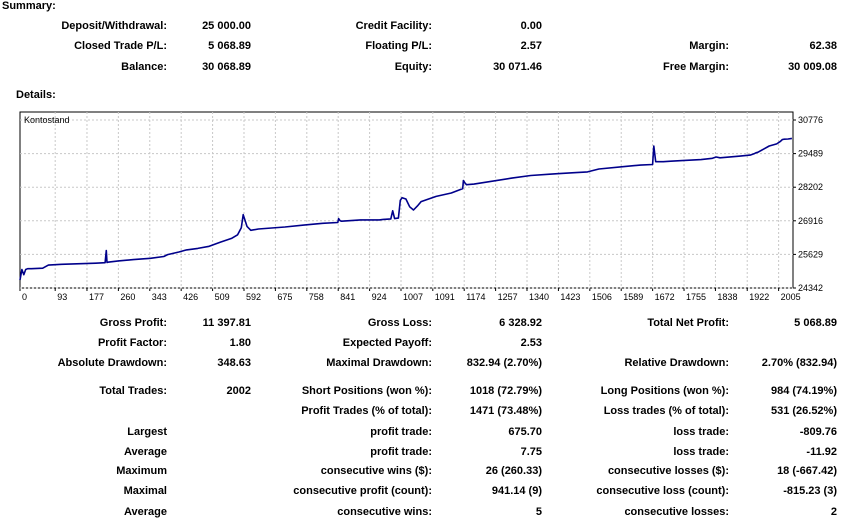 This screenshot has width=851, height=523. Describe the element at coordinates (812, 67) in the screenshot. I see `free-margin-value: 30 009.08` at that location.